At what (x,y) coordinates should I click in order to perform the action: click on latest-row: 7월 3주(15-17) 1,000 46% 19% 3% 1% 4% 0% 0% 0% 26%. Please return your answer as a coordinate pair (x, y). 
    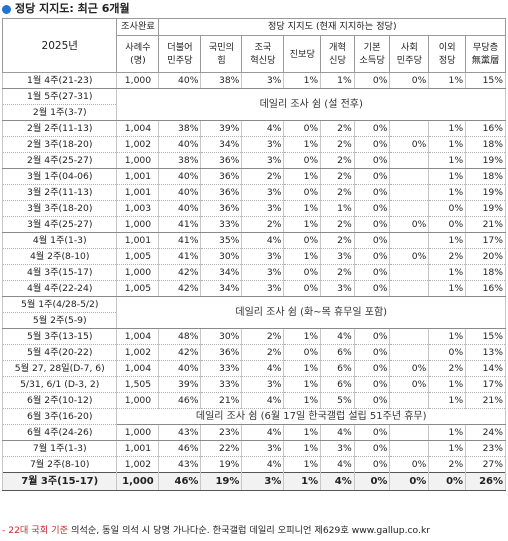
    Looking at the image, I should click on (253, 481).